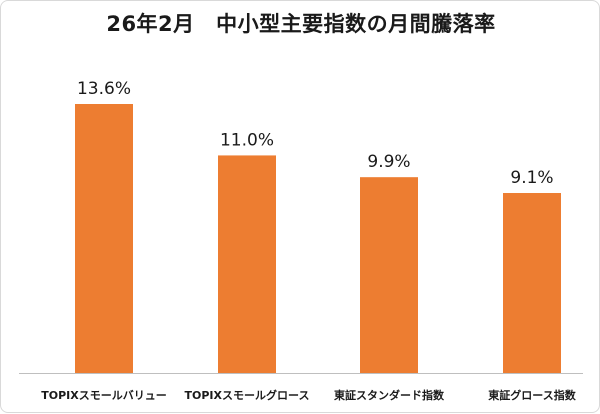 Image resolution: width=600 pixels, height=414 pixels. What do you see at coordinates (104, 89) in the screenshot?
I see `data-label-1: 13.6%` at bounding box center [104, 89].